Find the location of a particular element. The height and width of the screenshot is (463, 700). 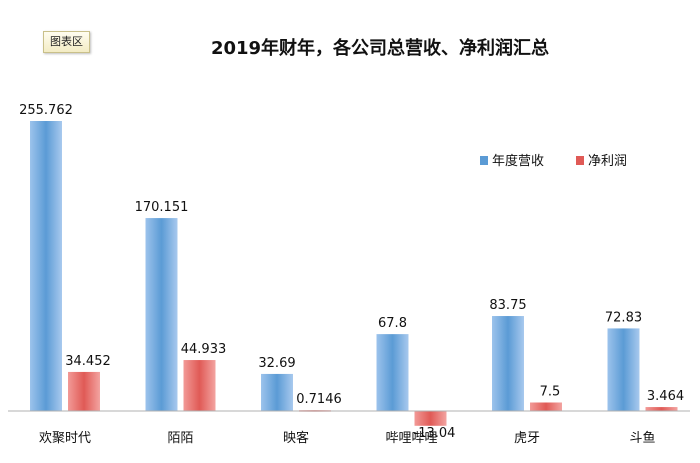

revenue-label-4: 83.75 is located at coordinates (507, 305).